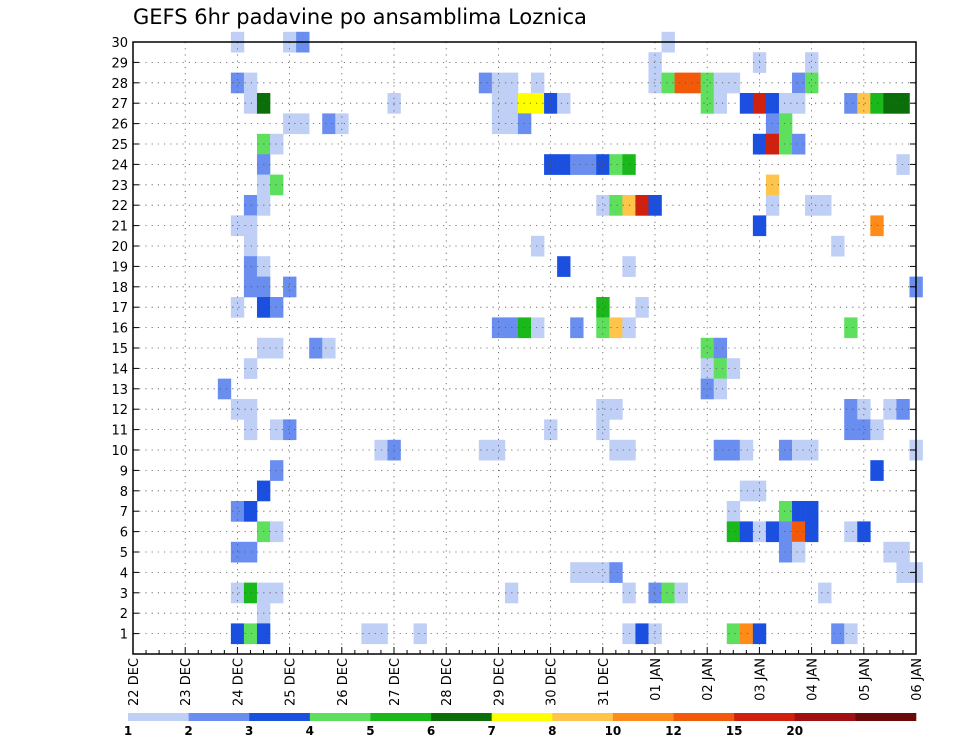 This screenshot has height=742, width=960. Describe the element at coordinates (119, 43) in the screenshot. I see `y-tick-label: 30` at that location.